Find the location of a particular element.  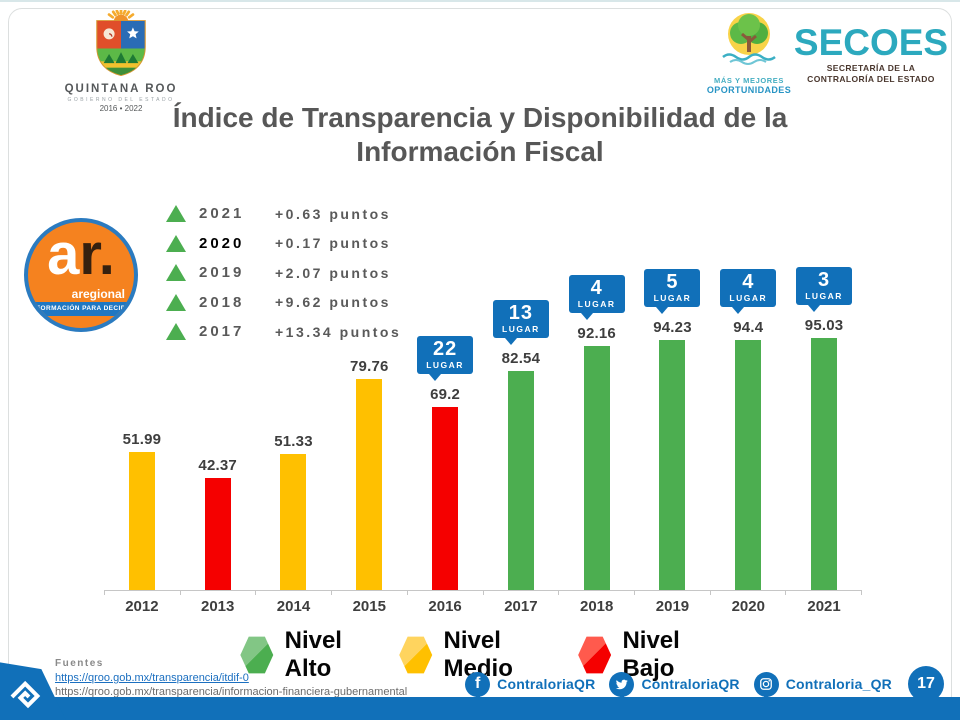

page-title-line2: Información Fiscal is located at coordinates (480, 151).